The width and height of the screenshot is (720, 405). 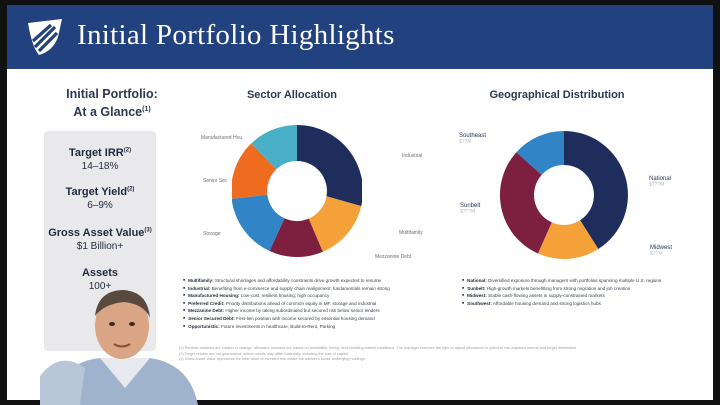 What do you see at coordinates (274, 147) in the screenshot?
I see `segment-manufactured` at bounding box center [274, 147].